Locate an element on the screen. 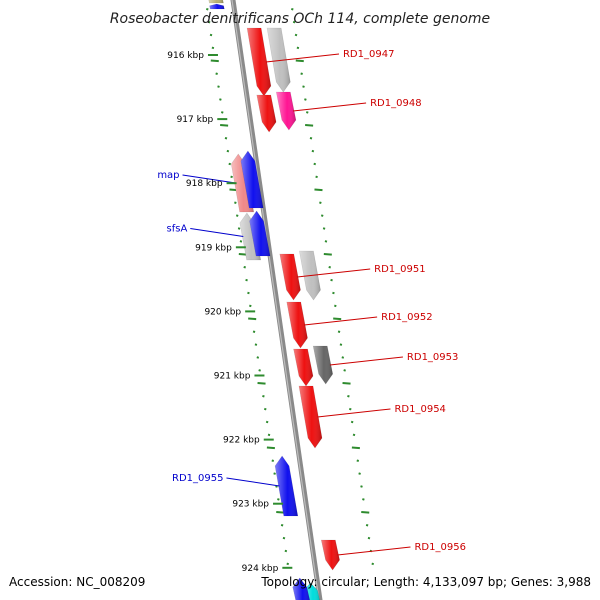 The width and height of the screenshot is (600, 600). gene-g-0953b is located at coordinates (323, 365).